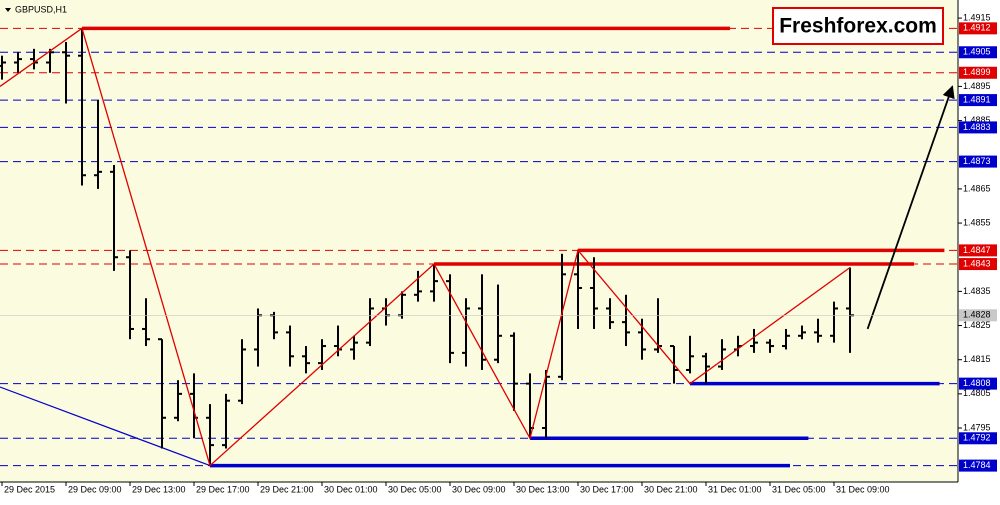 Image resolution: width=1000 pixels, height=505 pixels. Describe the element at coordinates (41, 9) in the screenshot. I see `chart-title: GBPUSD,H1` at that location.